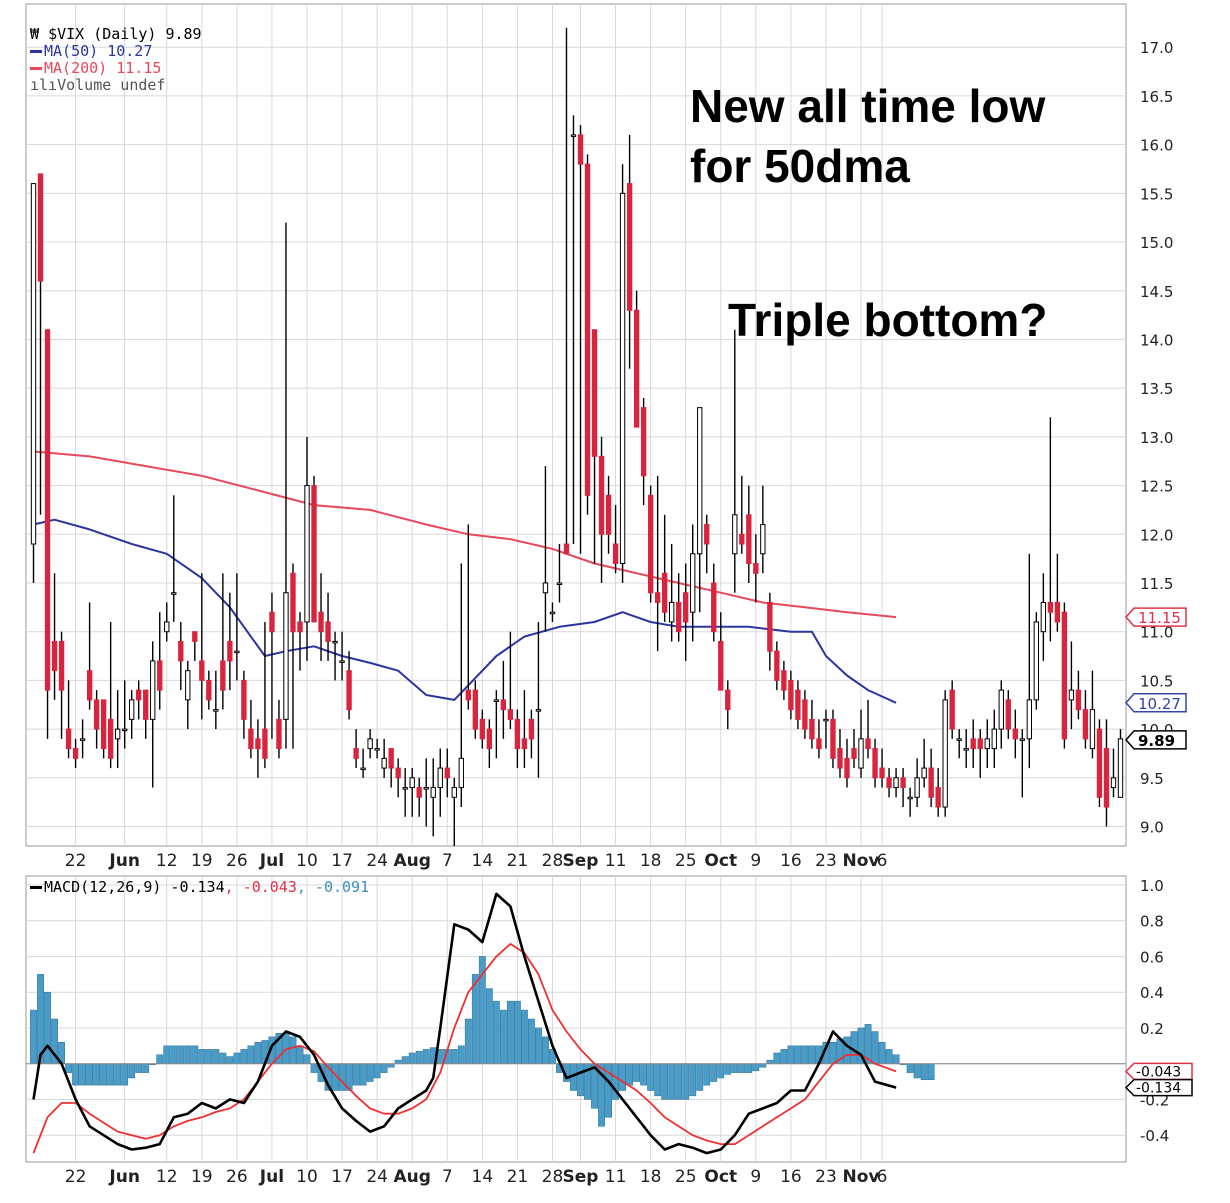  Describe the element at coordinates (1158, 1071) in the screenshot. I see `macd-value-tag-box` at that location.